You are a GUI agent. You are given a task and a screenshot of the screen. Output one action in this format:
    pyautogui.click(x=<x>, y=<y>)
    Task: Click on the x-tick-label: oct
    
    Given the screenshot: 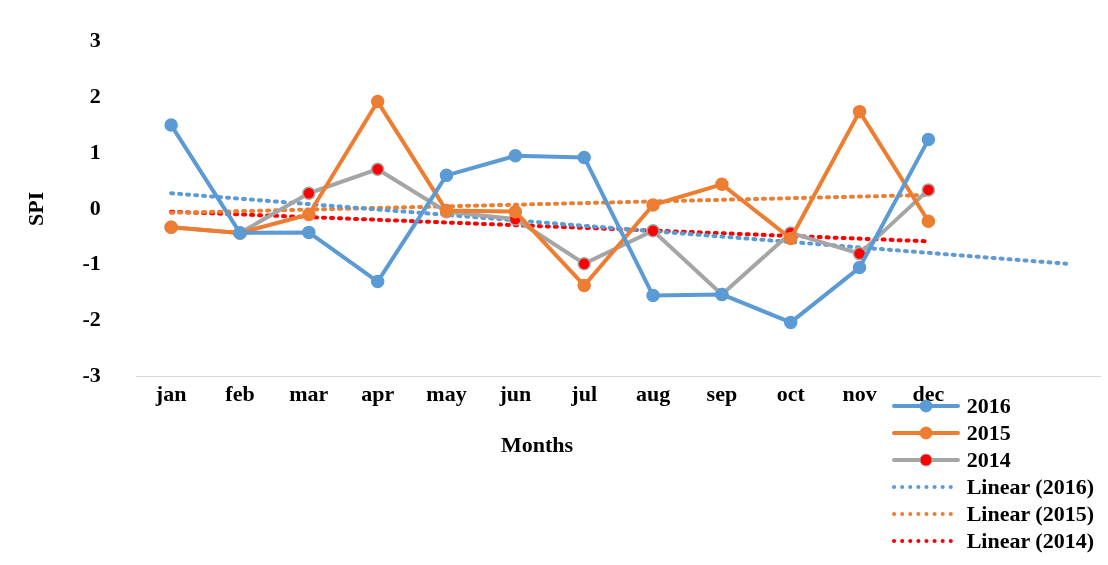 What is the action you would take?
    pyautogui.click(x=791, y=394)
    